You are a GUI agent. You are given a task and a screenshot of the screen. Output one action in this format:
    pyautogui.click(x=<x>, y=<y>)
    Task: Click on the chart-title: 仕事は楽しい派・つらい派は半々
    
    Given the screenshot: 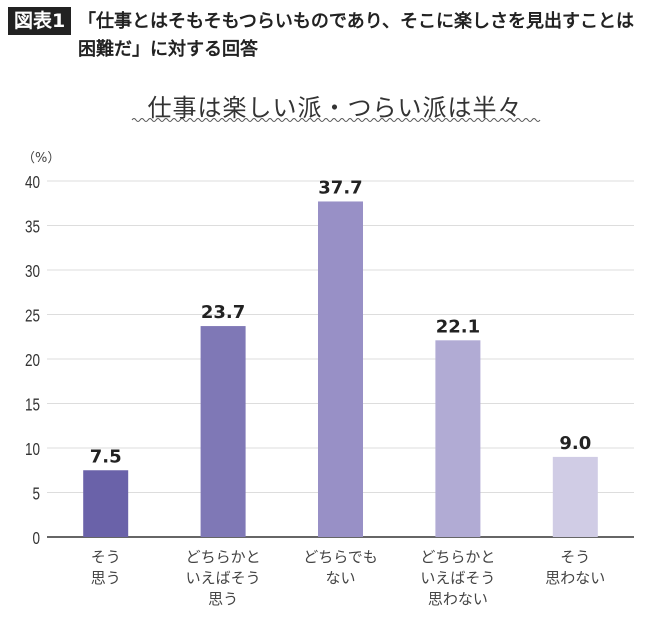 What is the action you would take?
    pyautogui.click(x=335, y=108)
    